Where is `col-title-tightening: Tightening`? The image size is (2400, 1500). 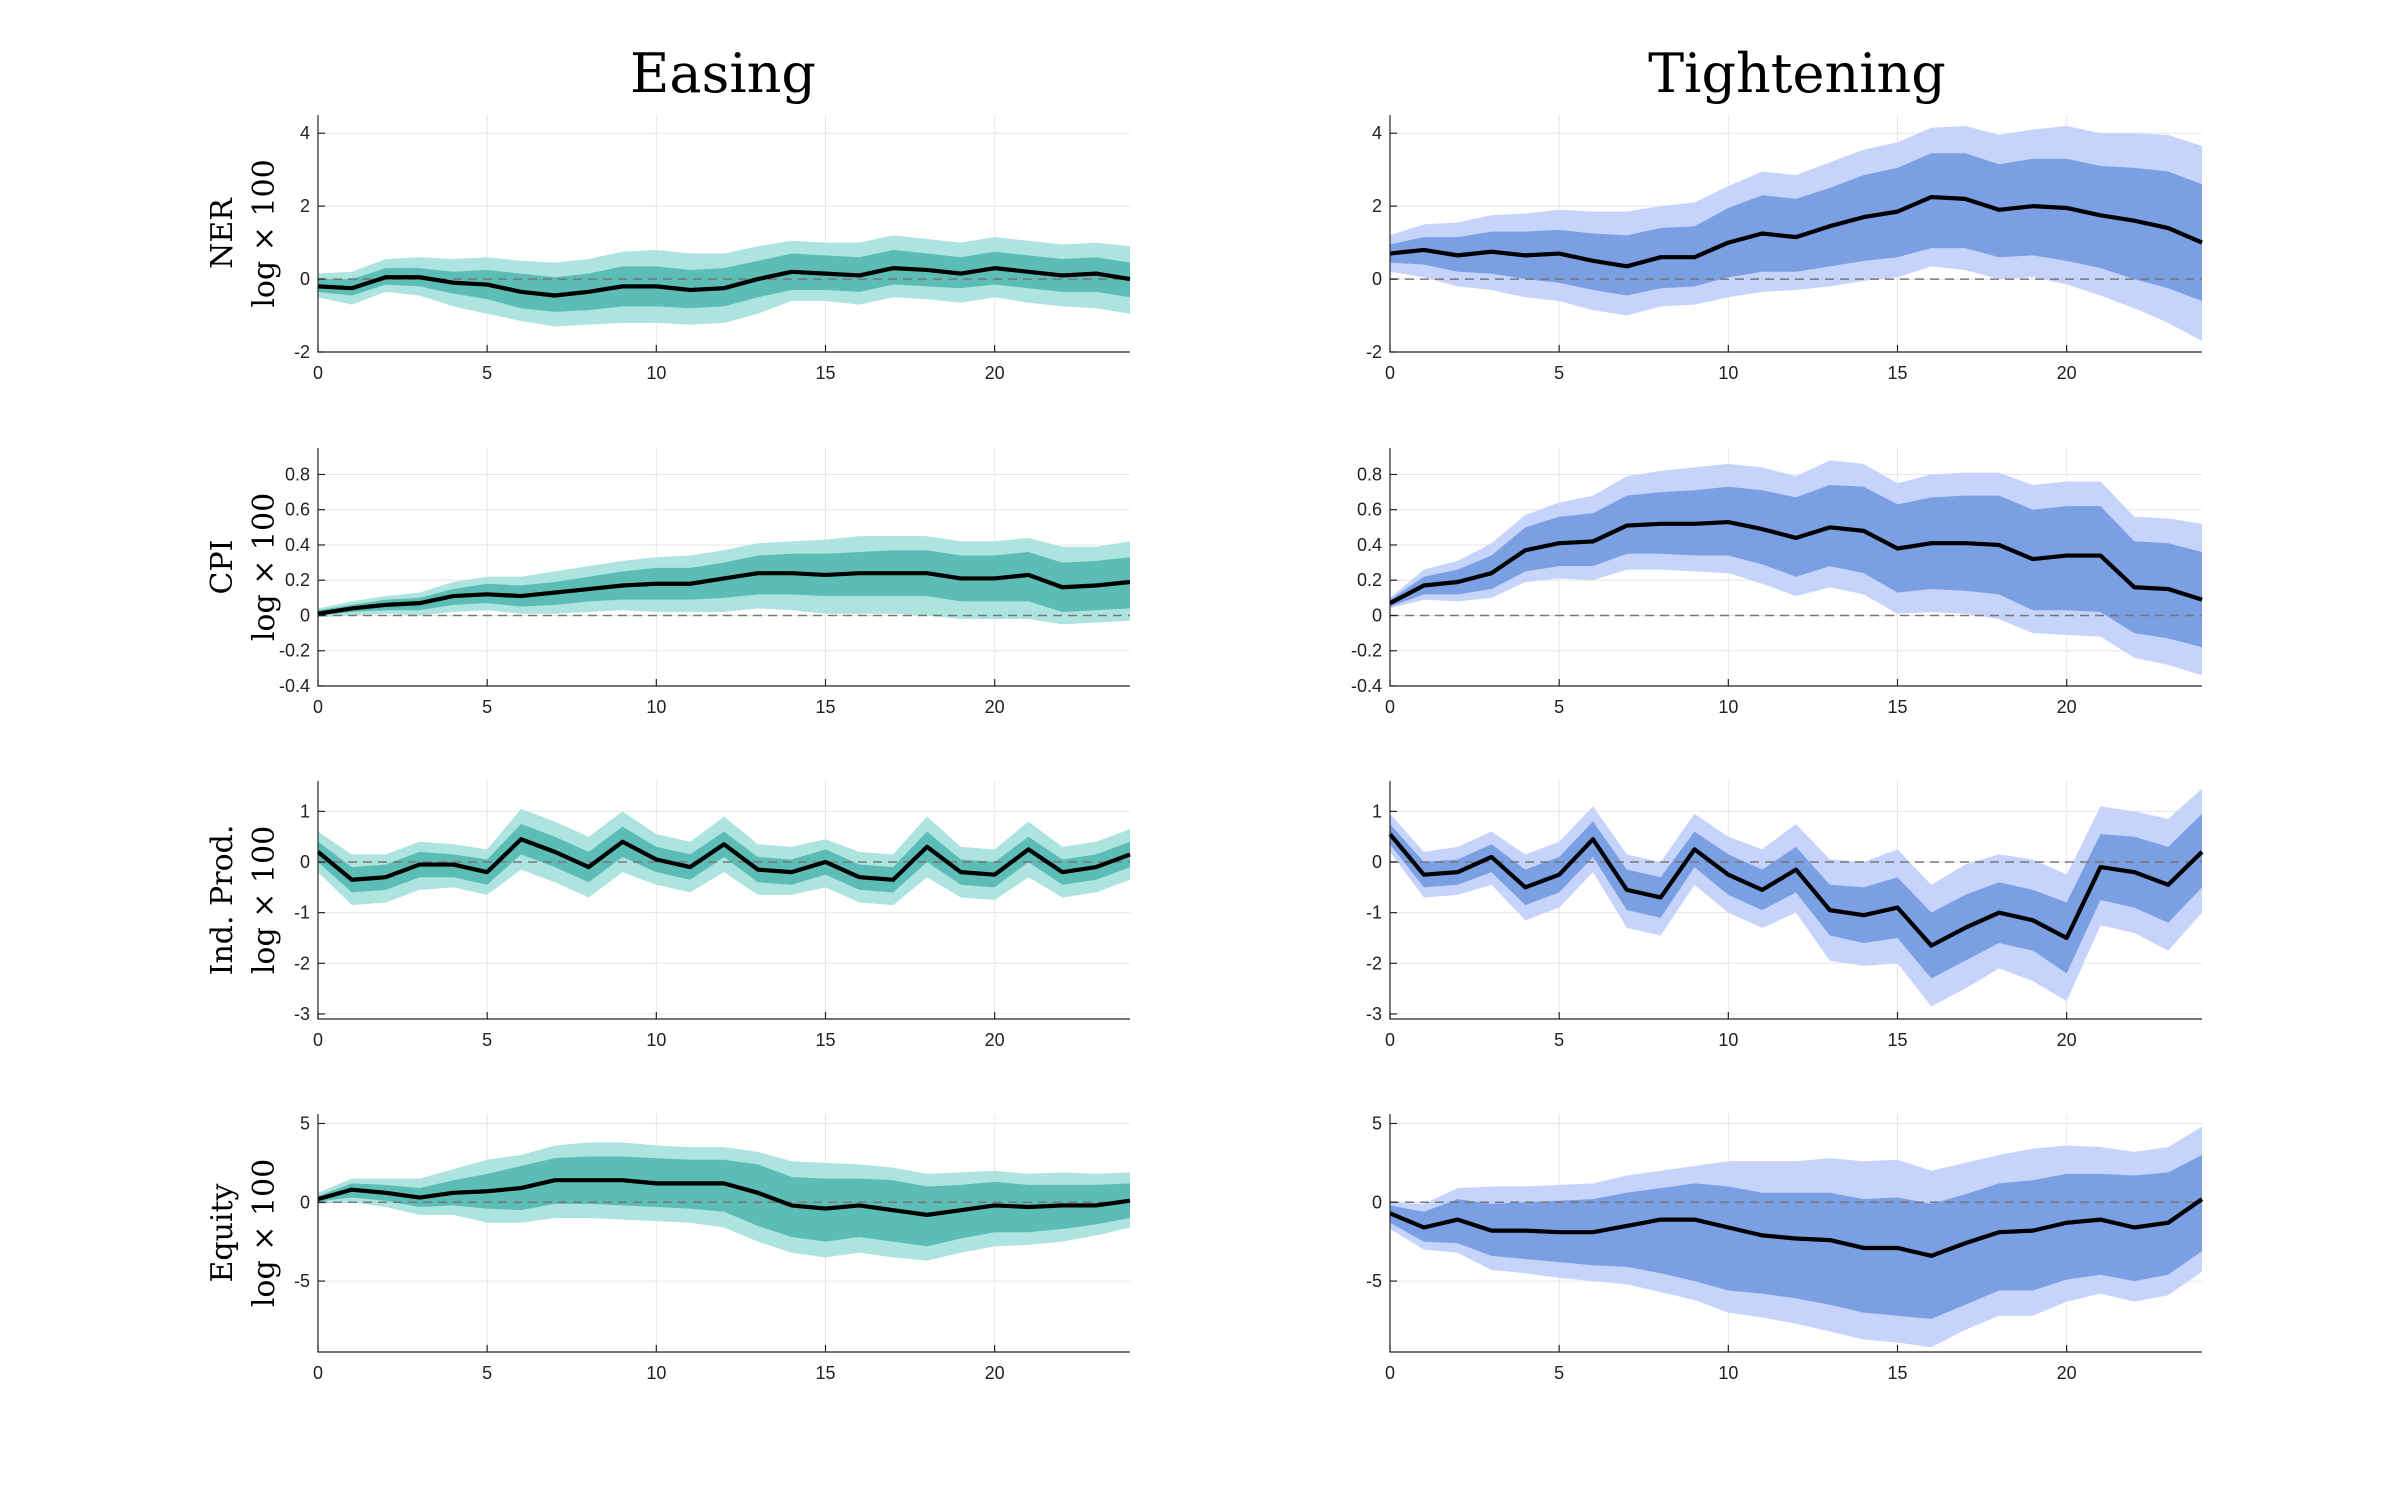 col-title-tightening: Tightening is located at coordinates (1797, 73).